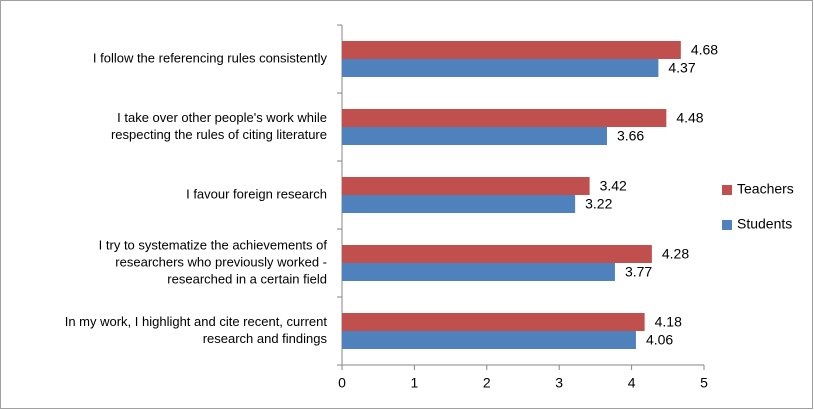  Describe the element at coordinates (659, 340) in the screenshot. I see `value-label: 4.06` at that location.